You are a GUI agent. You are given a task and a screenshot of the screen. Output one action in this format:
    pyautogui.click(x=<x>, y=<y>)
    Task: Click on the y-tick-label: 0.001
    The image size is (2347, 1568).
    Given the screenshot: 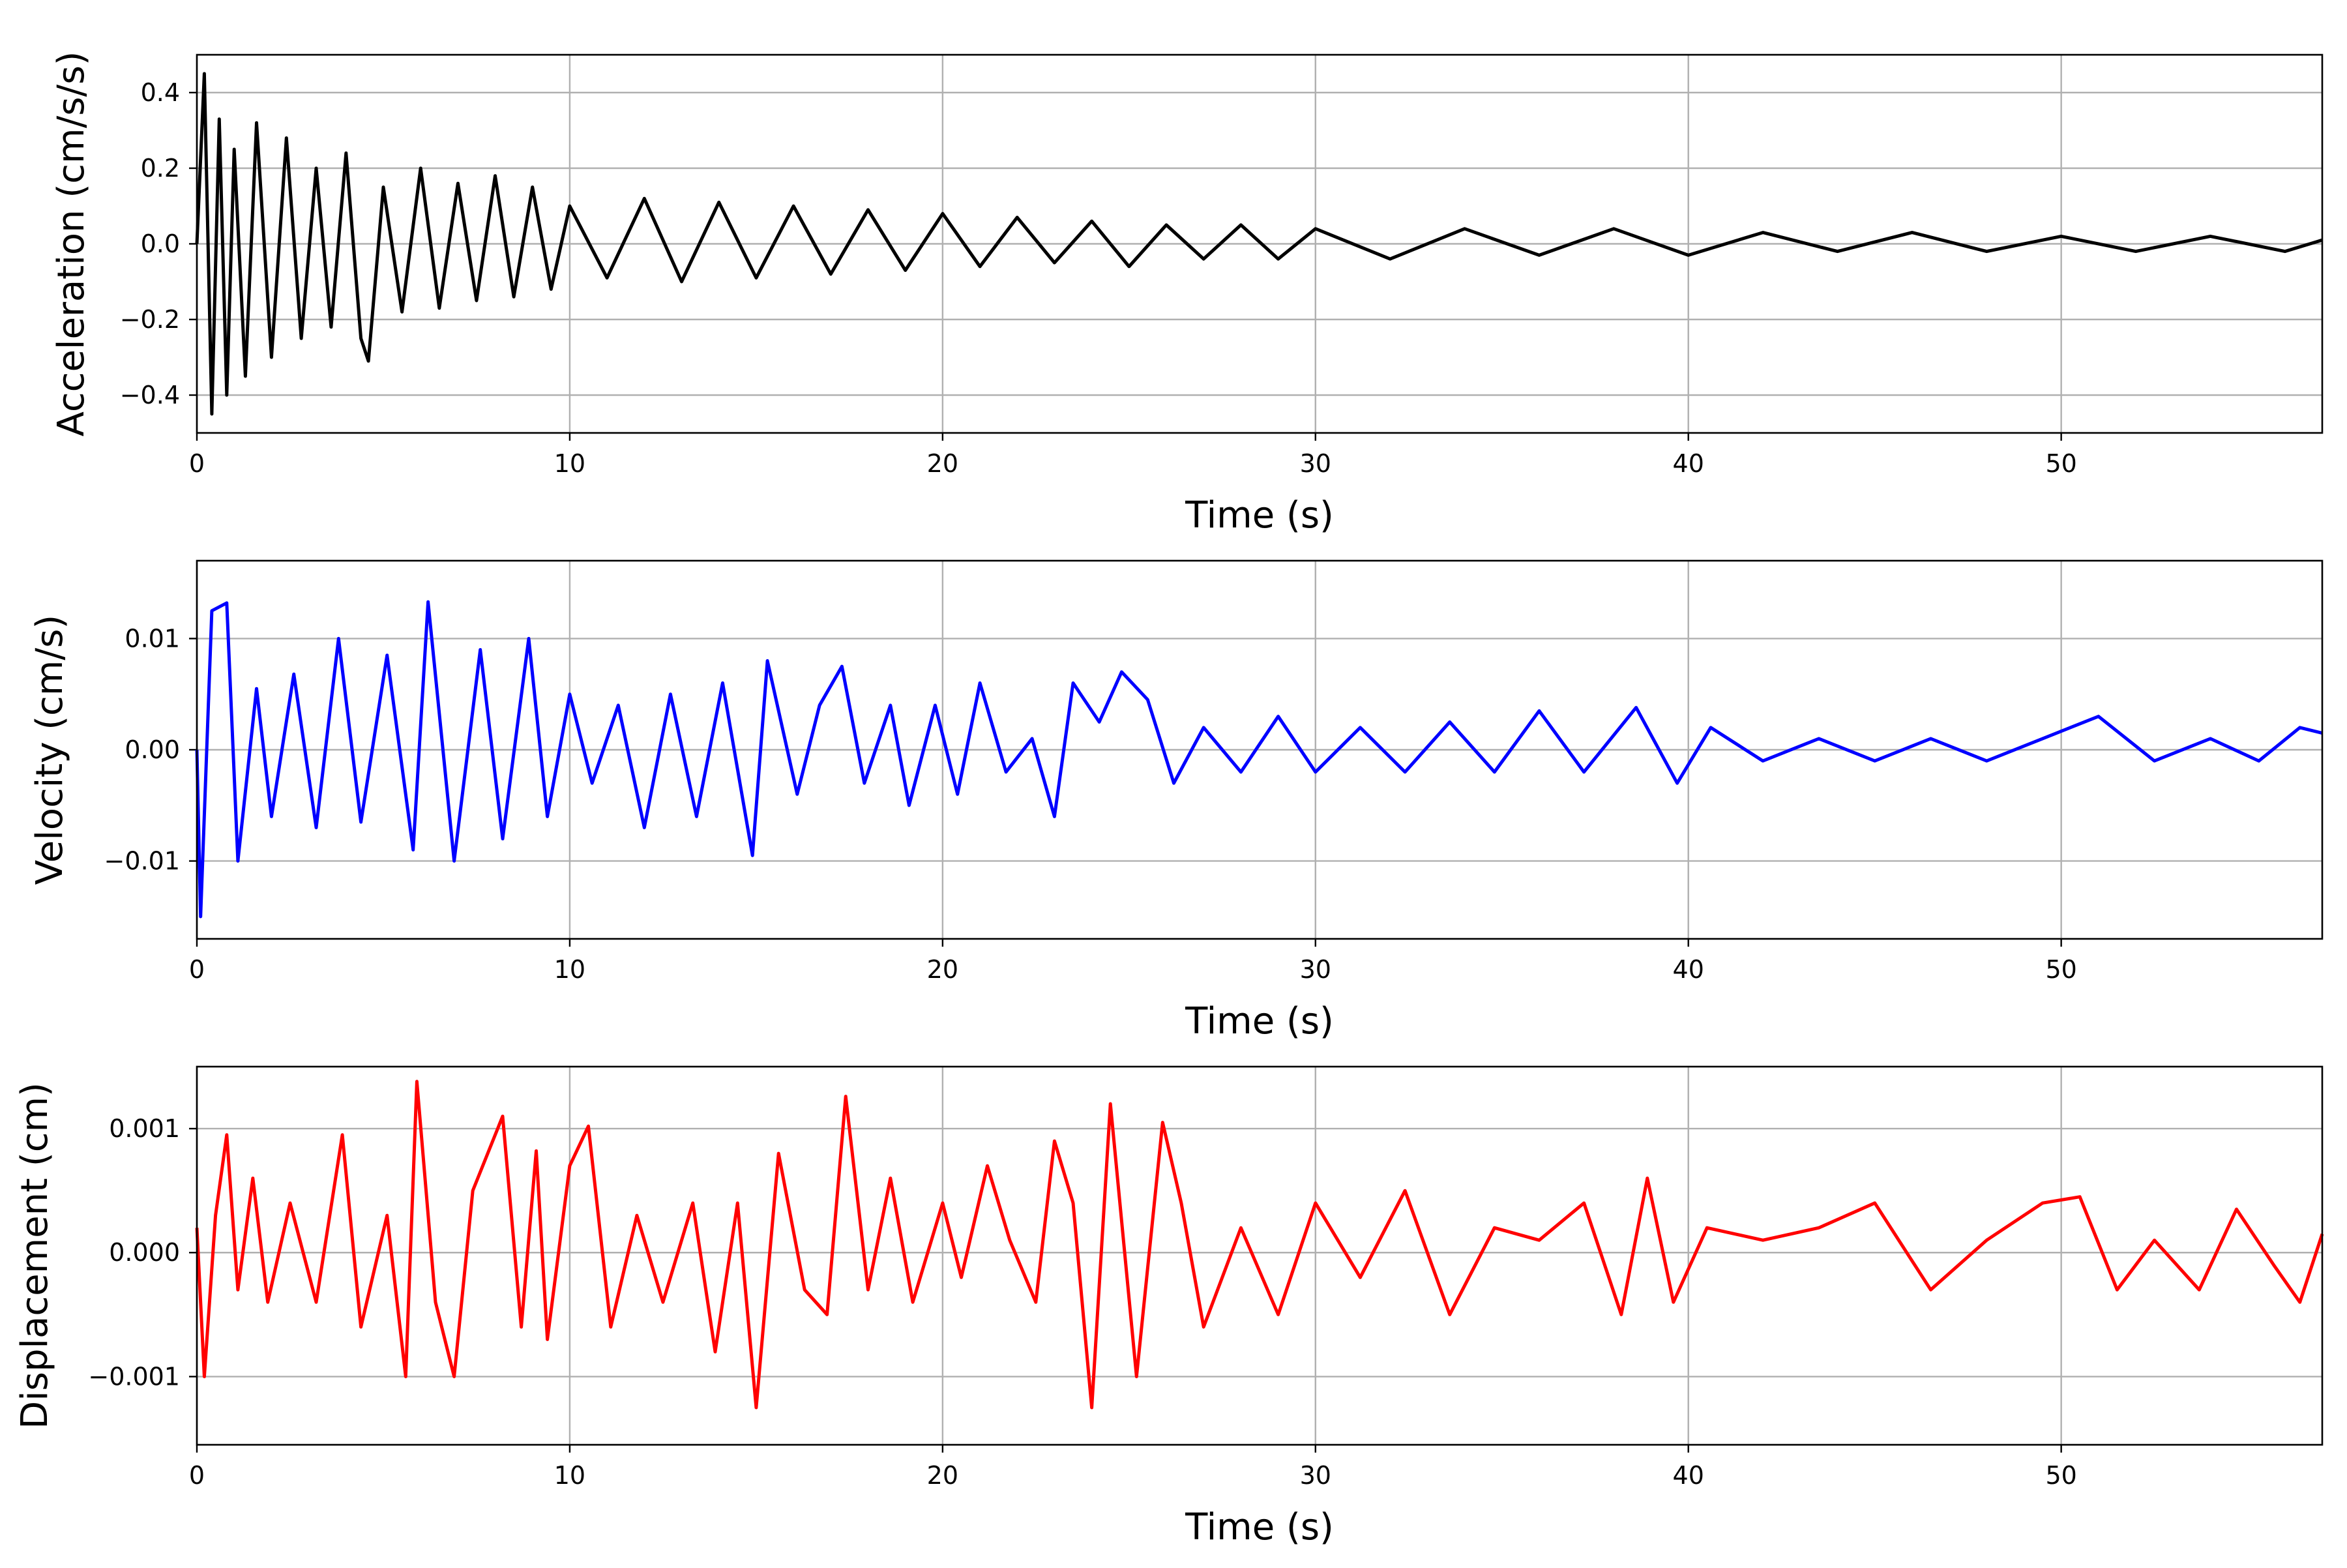 What is the action you would take?
    pyautogui.click(x=144, y=1128)
    